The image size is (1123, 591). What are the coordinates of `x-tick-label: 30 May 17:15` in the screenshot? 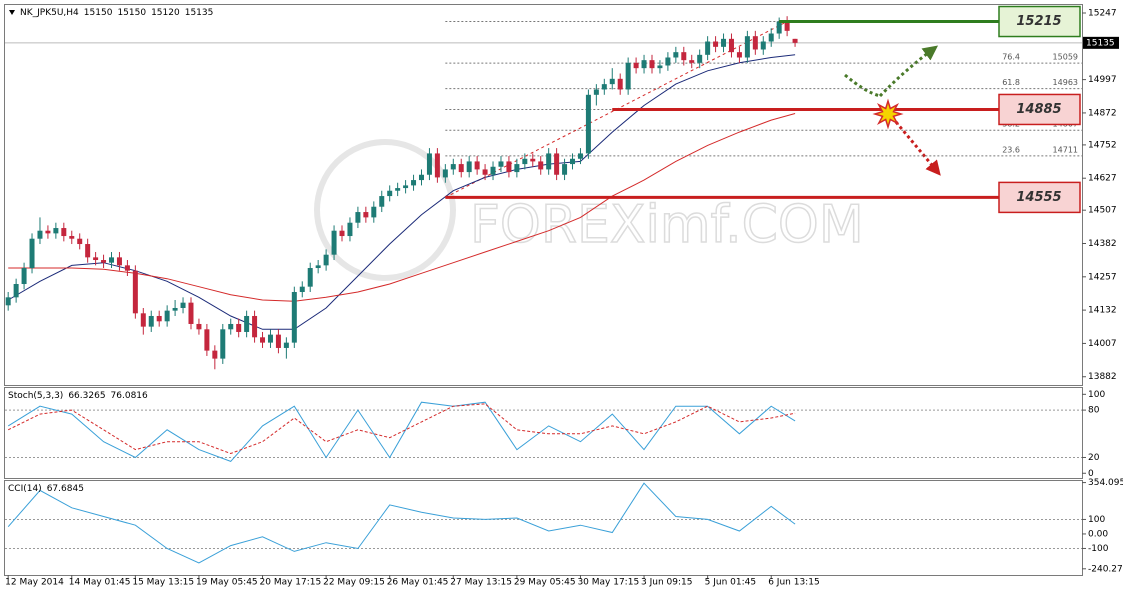 It's located at (608, 583).